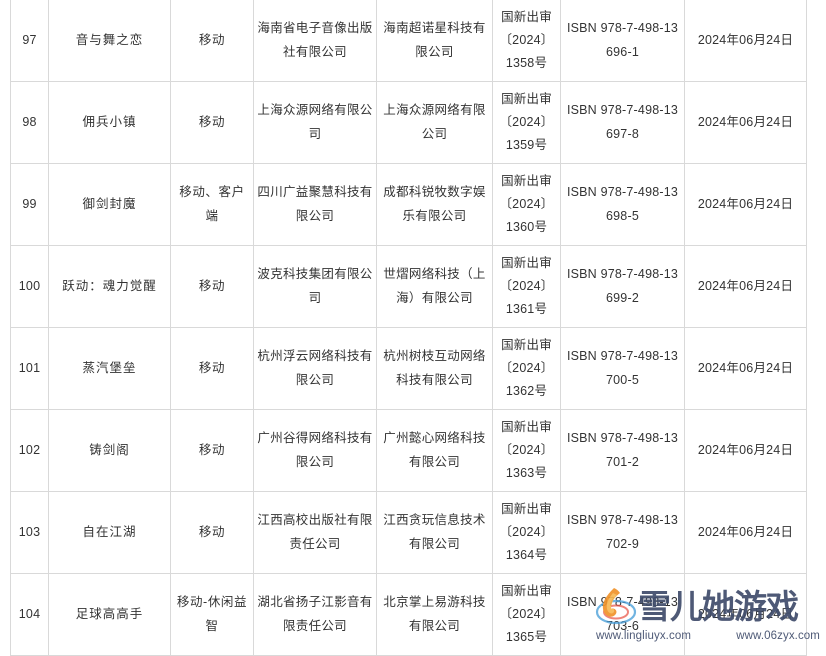 The image size is (826, 656). Describe the element at coordinates (622, 368) in the screenshot. I see `cell-isbn: ISBN 978-7-498-13700-5` at that location.